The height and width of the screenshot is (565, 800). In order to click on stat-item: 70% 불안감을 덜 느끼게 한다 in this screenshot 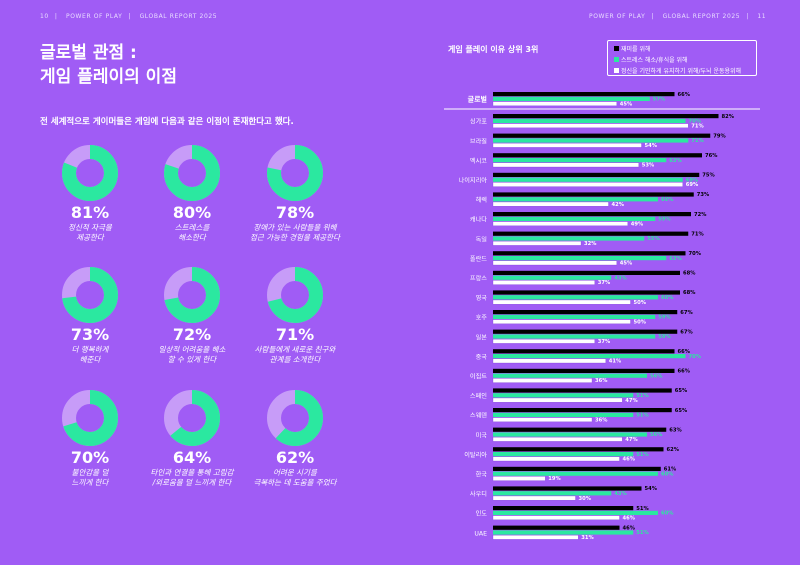, I will do `click(90, 439)`.